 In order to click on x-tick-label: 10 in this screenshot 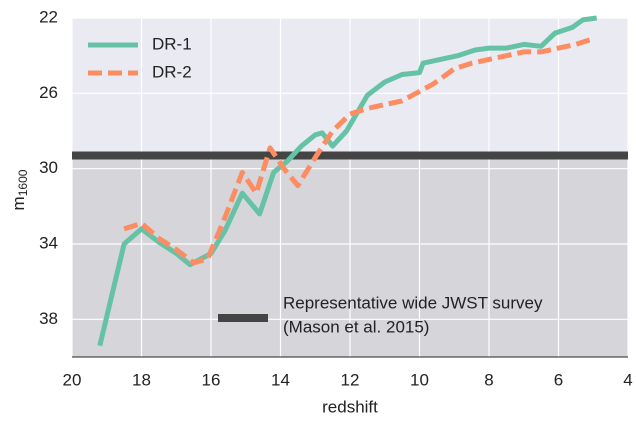, I will do `click(419, 379)`.